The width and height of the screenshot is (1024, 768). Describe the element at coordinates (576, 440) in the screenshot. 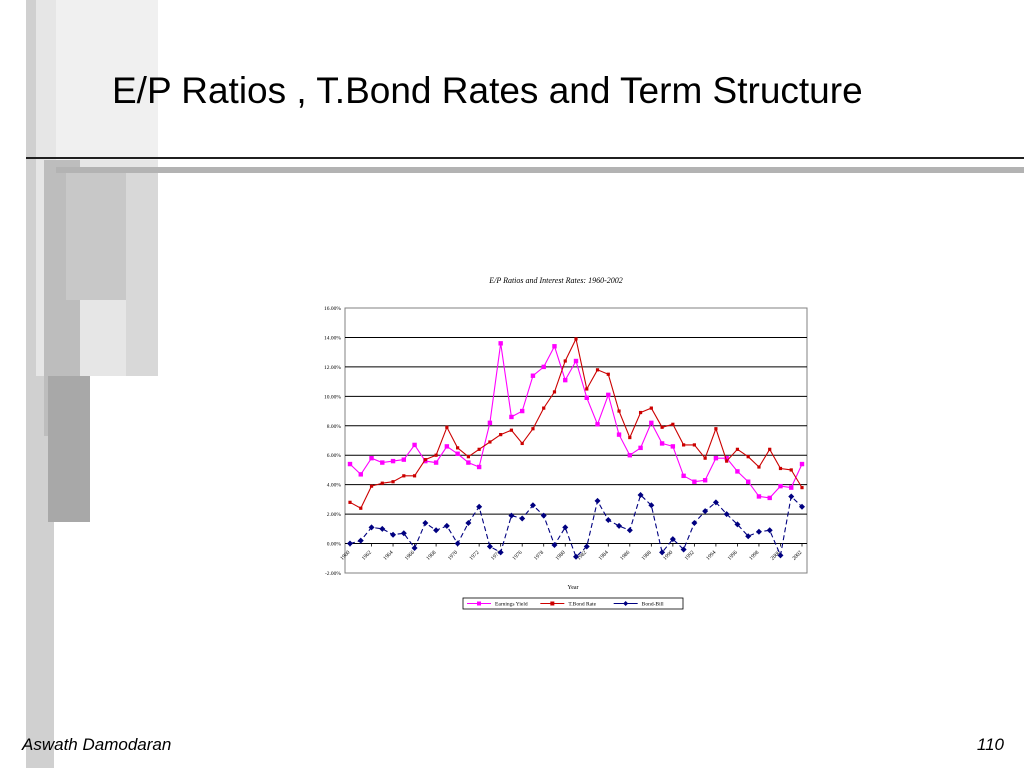

I see `grid-layer` at that location.